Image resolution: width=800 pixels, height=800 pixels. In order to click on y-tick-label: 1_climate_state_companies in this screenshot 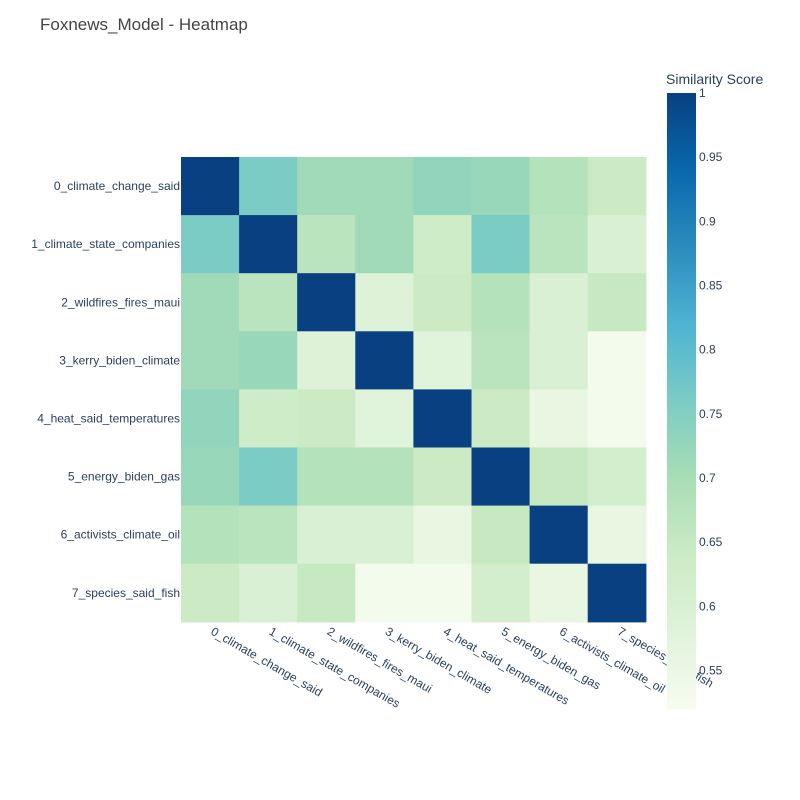, I will do `click(105, 244)`.